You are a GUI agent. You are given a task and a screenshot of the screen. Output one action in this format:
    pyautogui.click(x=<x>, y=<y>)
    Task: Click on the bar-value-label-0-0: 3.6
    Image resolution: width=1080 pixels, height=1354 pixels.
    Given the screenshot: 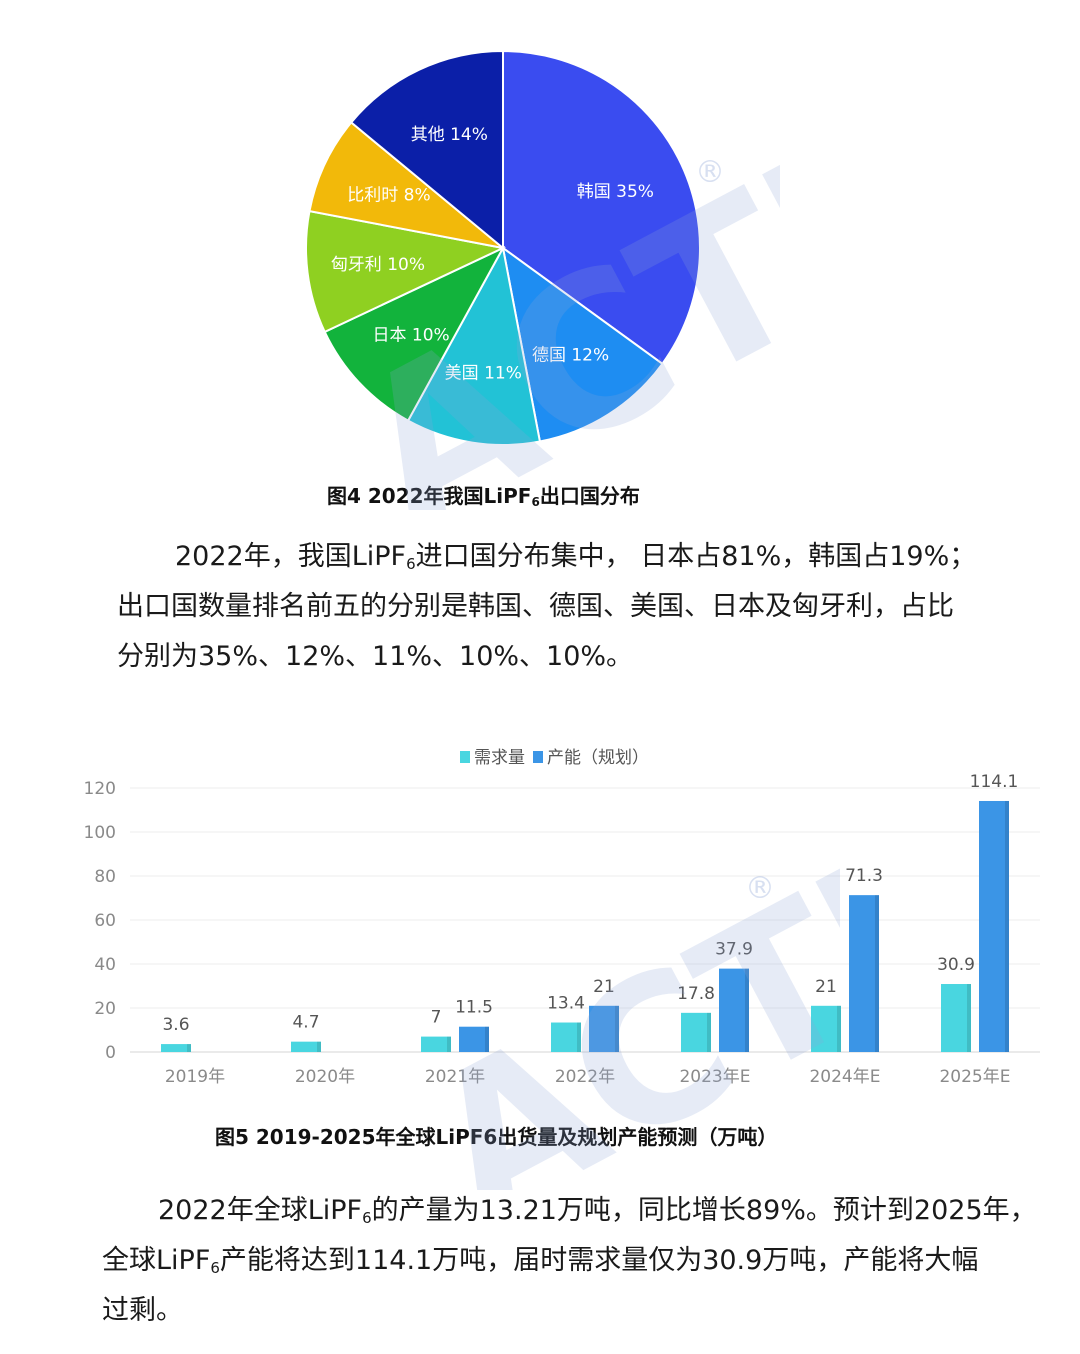 What is the action you would take?
    pyautogui.click(x=175, y=1025)
    